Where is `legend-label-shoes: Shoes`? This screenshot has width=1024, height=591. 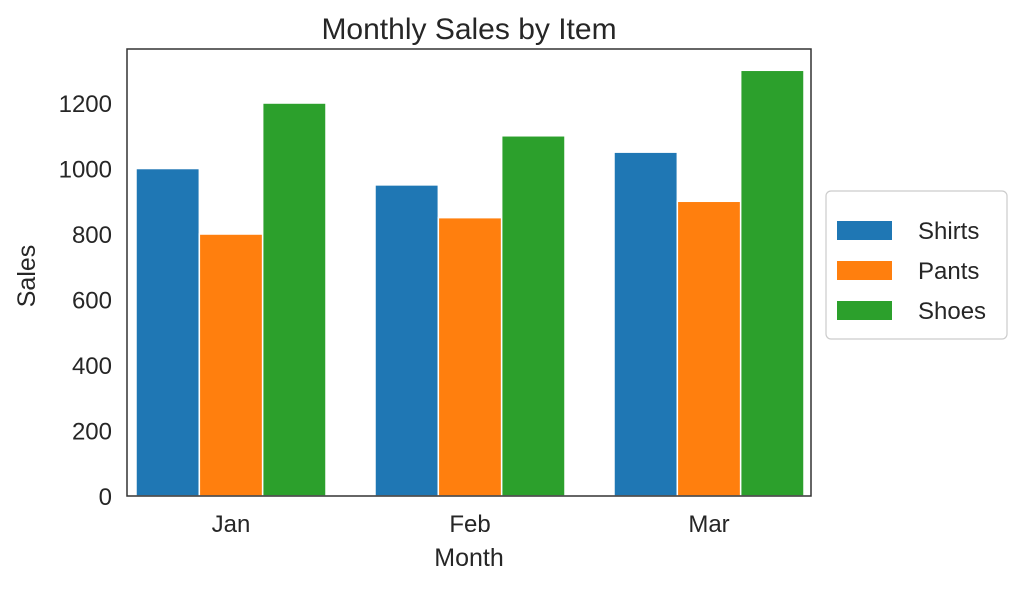 legend-label-shoes: Shoes is located at coordinates (952, 311).